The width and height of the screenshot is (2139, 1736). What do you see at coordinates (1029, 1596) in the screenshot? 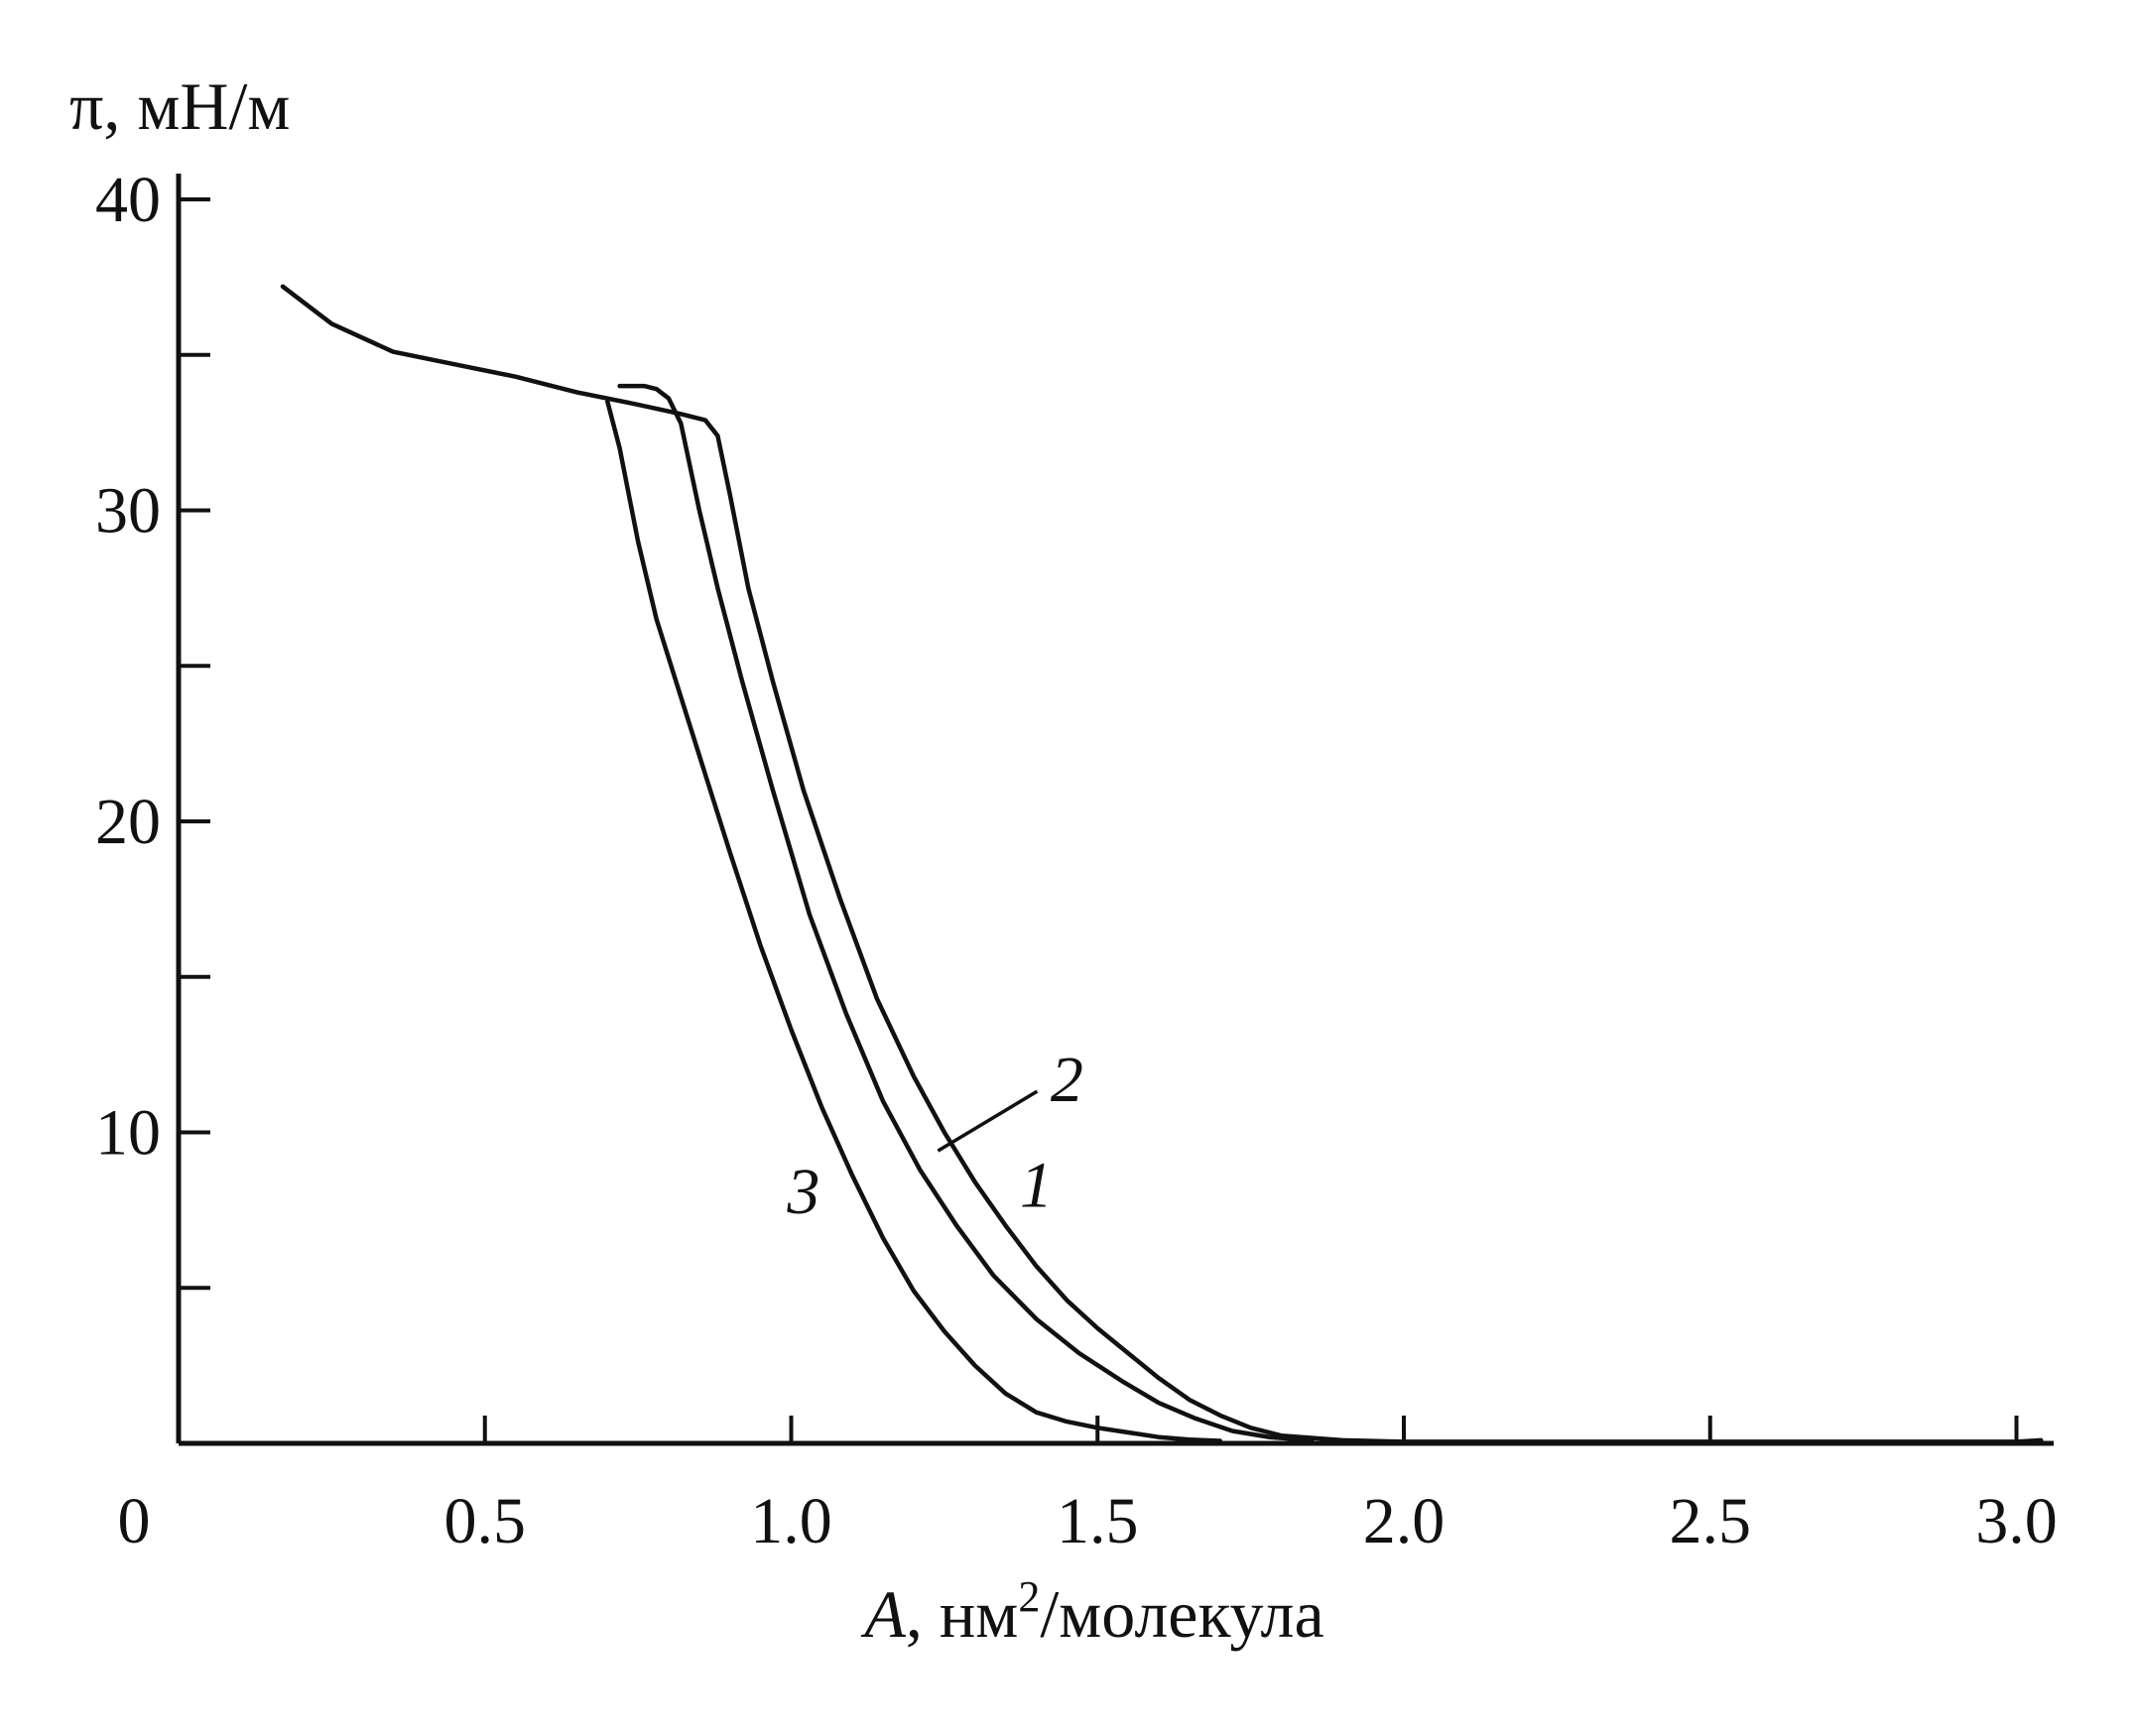
I see `x-axis-title-superscript: 2` at bounding box center [1029, 1596].